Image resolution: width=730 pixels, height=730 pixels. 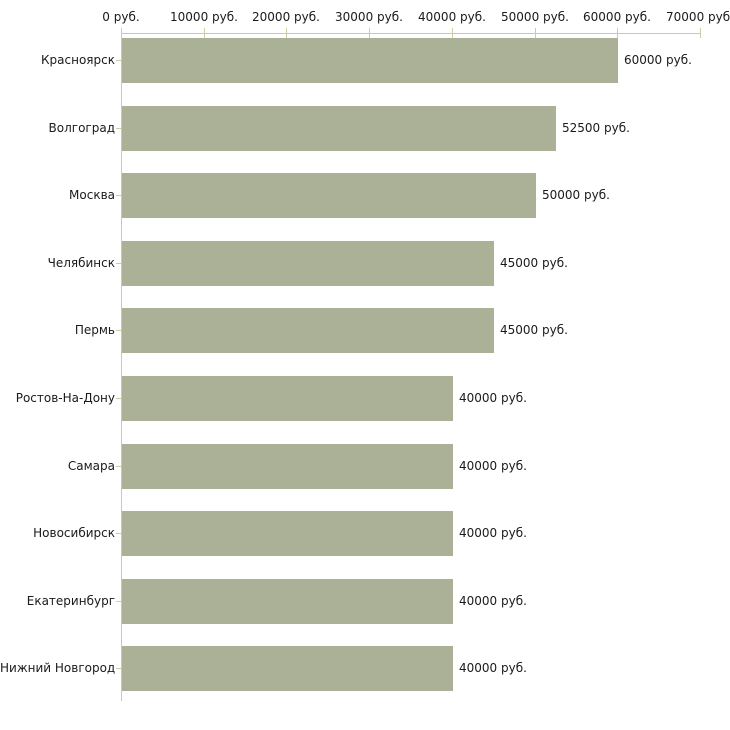 What do you see at coordinates (78, 60) in the screenshot?
I see `category-label: Красноярск` at bounding box center [78, 60].